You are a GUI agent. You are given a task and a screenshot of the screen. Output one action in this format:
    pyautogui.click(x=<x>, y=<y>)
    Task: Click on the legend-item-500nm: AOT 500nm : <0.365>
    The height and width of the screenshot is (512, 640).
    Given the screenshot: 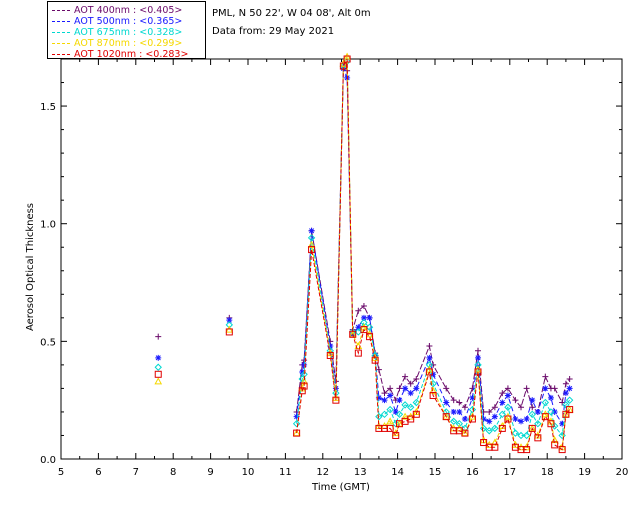 What is the action you would take?
    pyautogui.click(x=117, y=21)
    